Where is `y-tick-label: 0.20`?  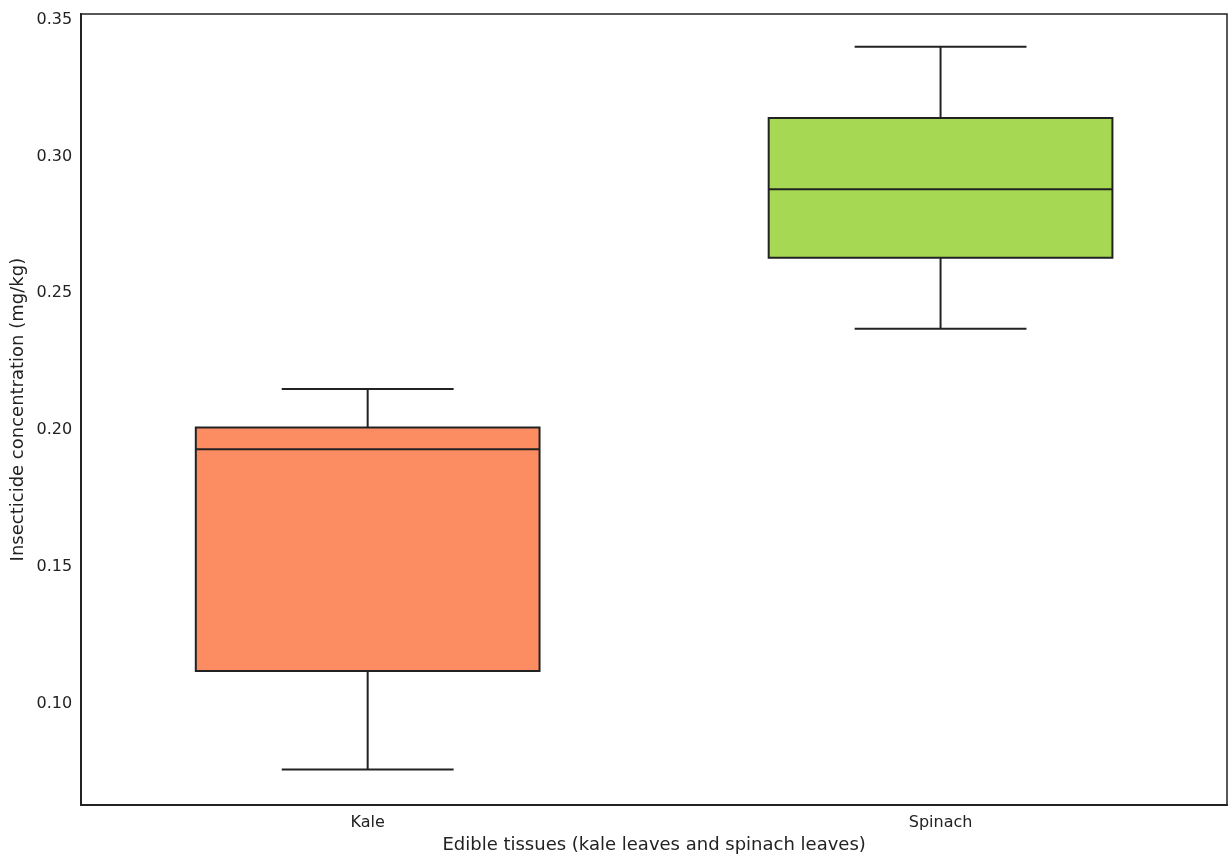 y-tick-label: 0.20 is located at coordinates (54, 429).